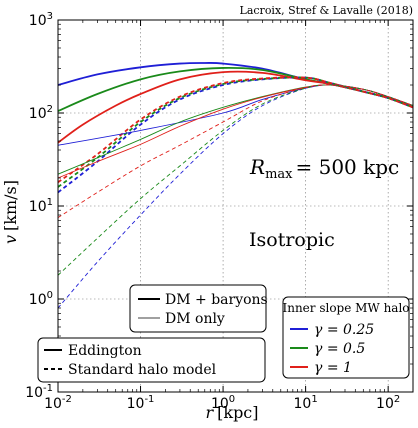  What do you see at coordinates (195, 319) in the screenshot?
I see `legend-mass-item-2: DM only` at bounding box center [195, 319].